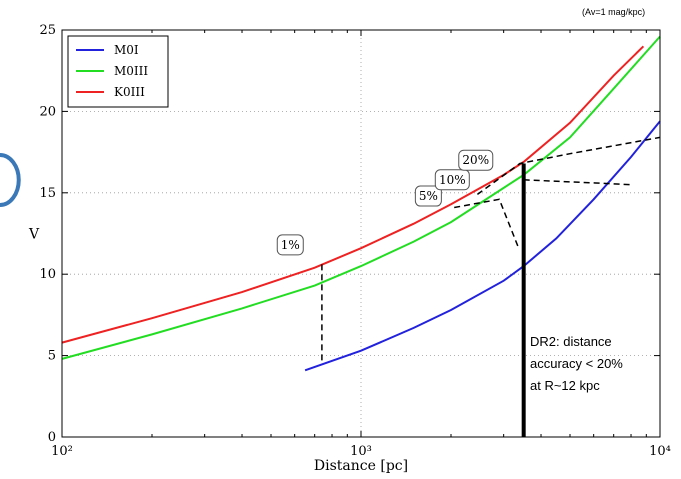  I want to click on note-line: accuracy < 20%, so click(576, 363).